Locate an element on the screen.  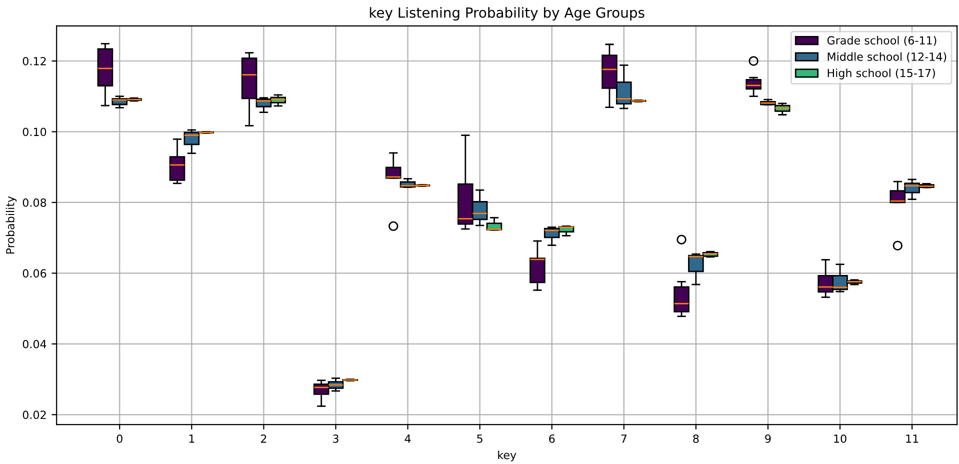
x-tick-label: 2 is located at coordinates (263, 438).